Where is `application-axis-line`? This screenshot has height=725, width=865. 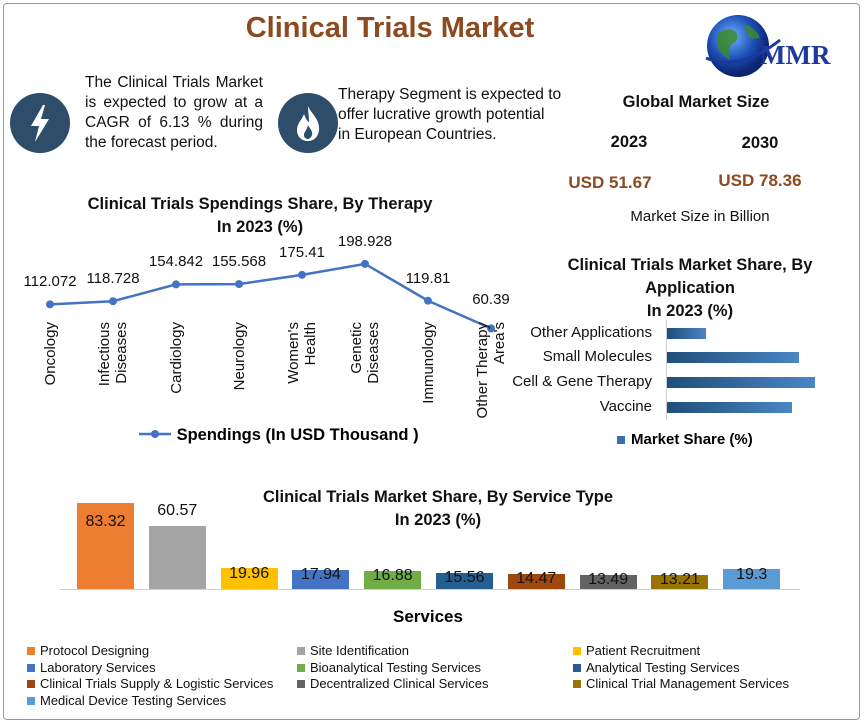 application-axis-line is located at coordinates (666, 370).